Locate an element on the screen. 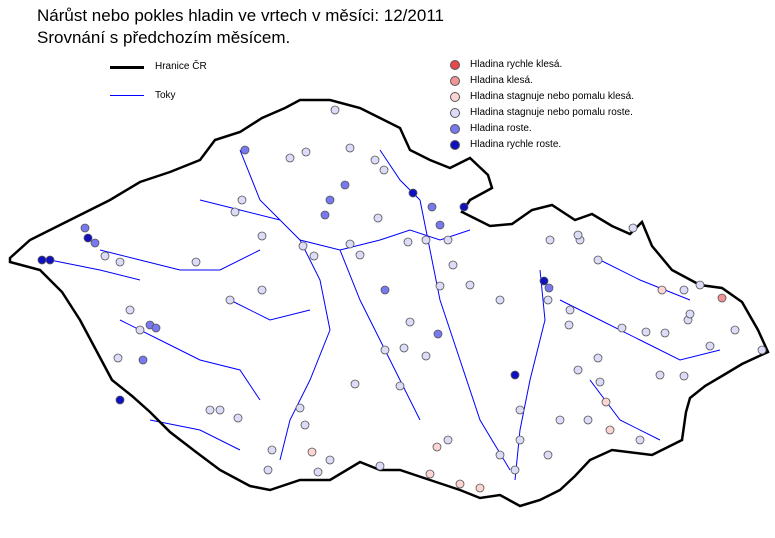 Image resolution: width=775 pixels, height=538 pixels. legend-label: Hladina roste. is located at coordinates (501, 128).